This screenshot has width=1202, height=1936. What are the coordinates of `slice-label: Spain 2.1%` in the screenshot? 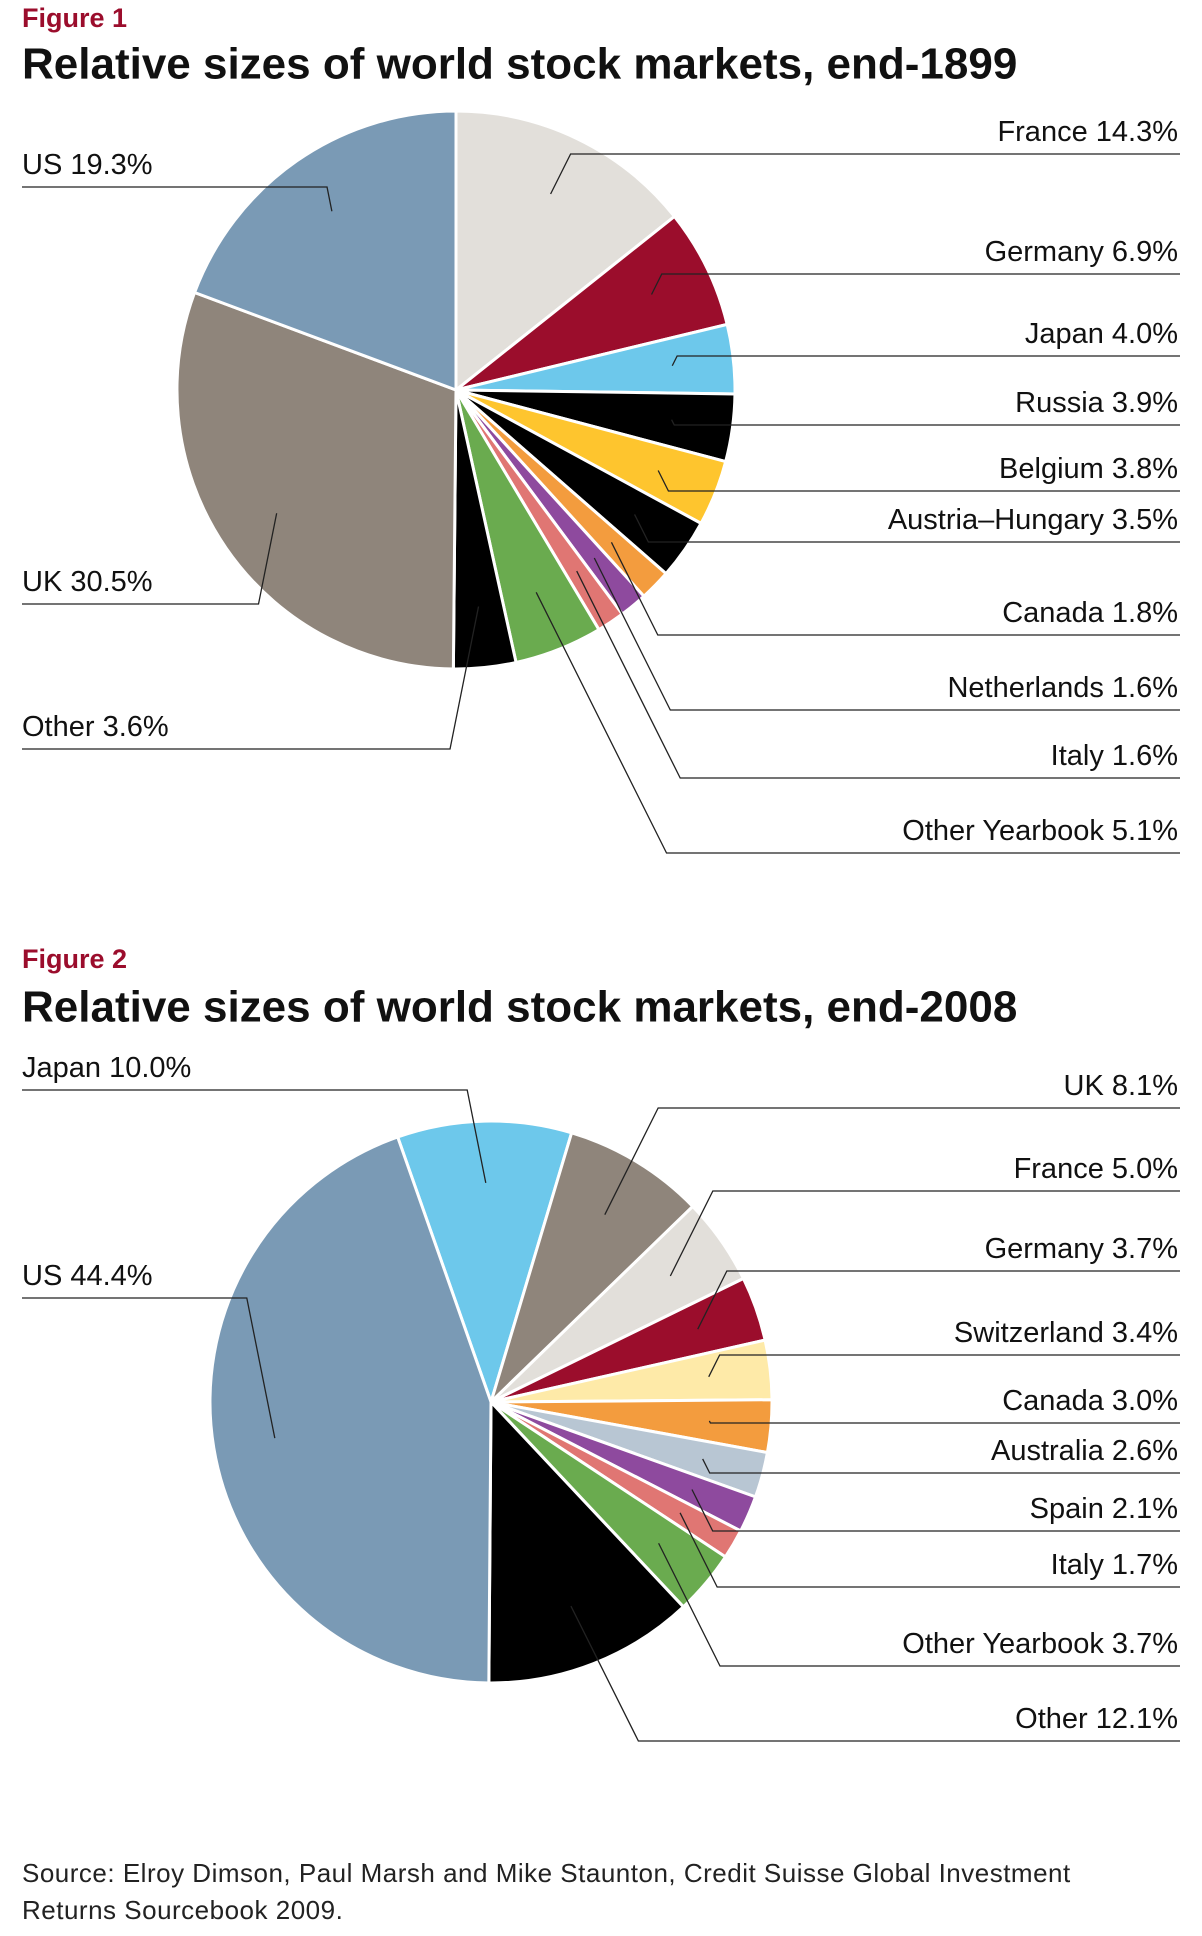 It's located at (1104, 1509).